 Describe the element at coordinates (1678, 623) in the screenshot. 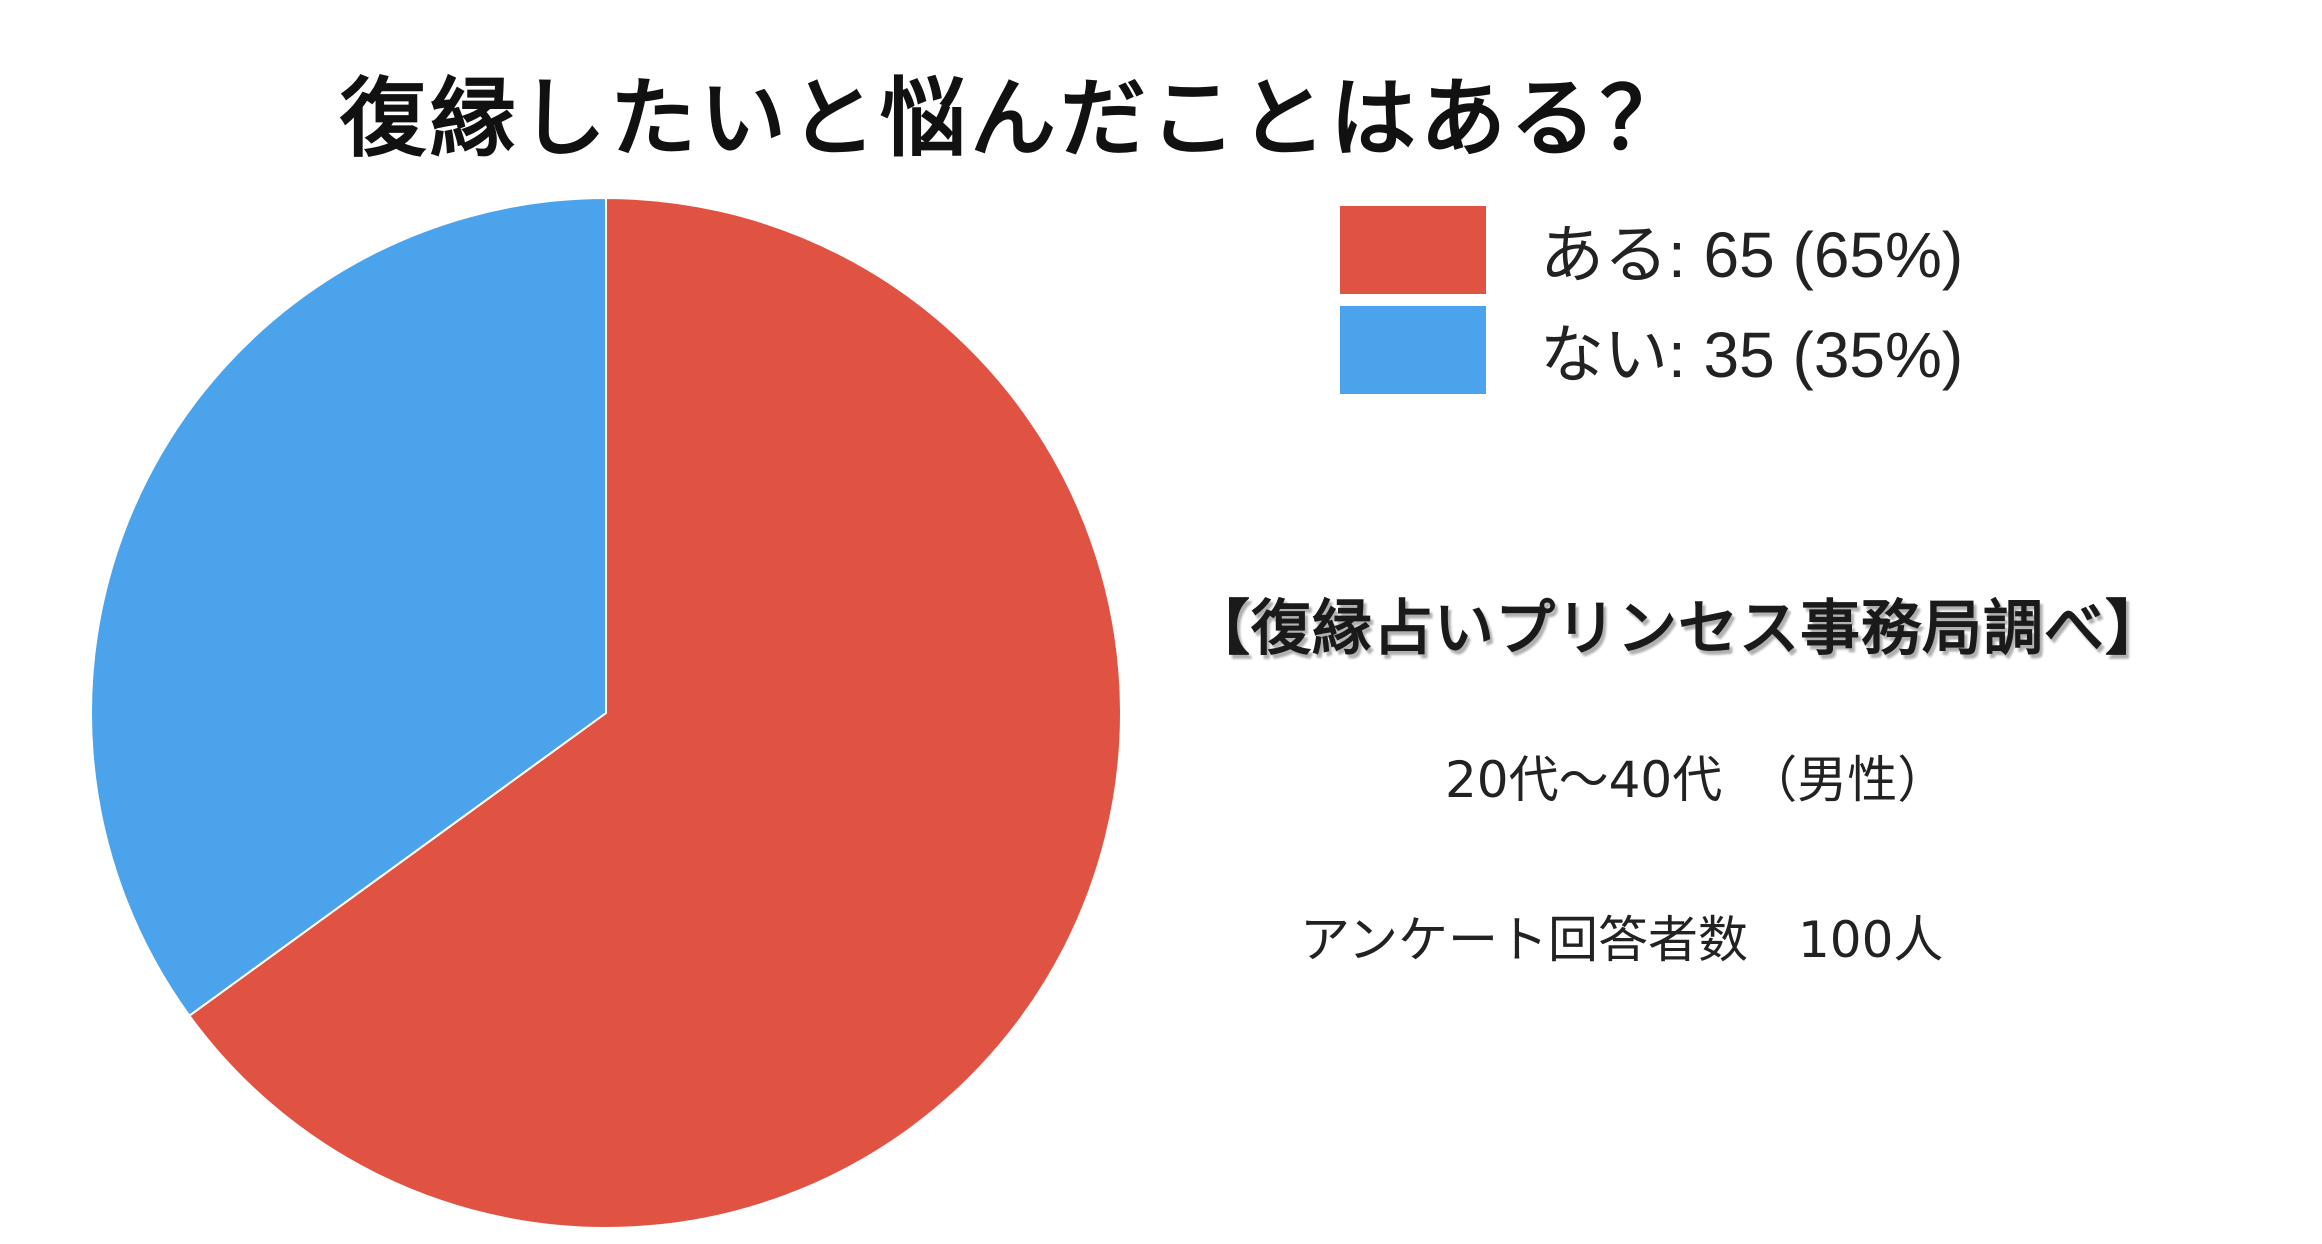

I see `survey-source: 【復縁占いプリンセス事務局調べ】` at that location.